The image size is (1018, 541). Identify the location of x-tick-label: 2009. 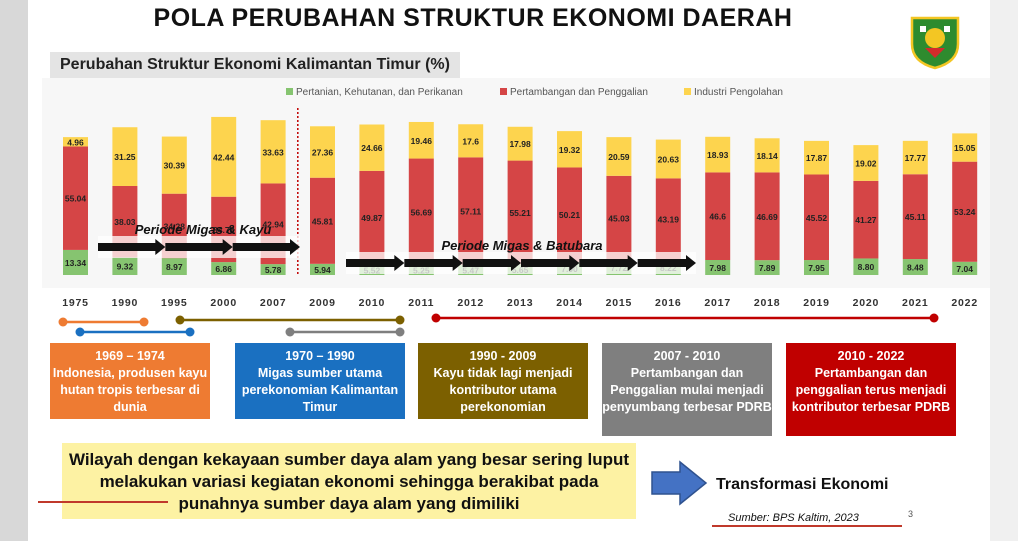
(322, 303).